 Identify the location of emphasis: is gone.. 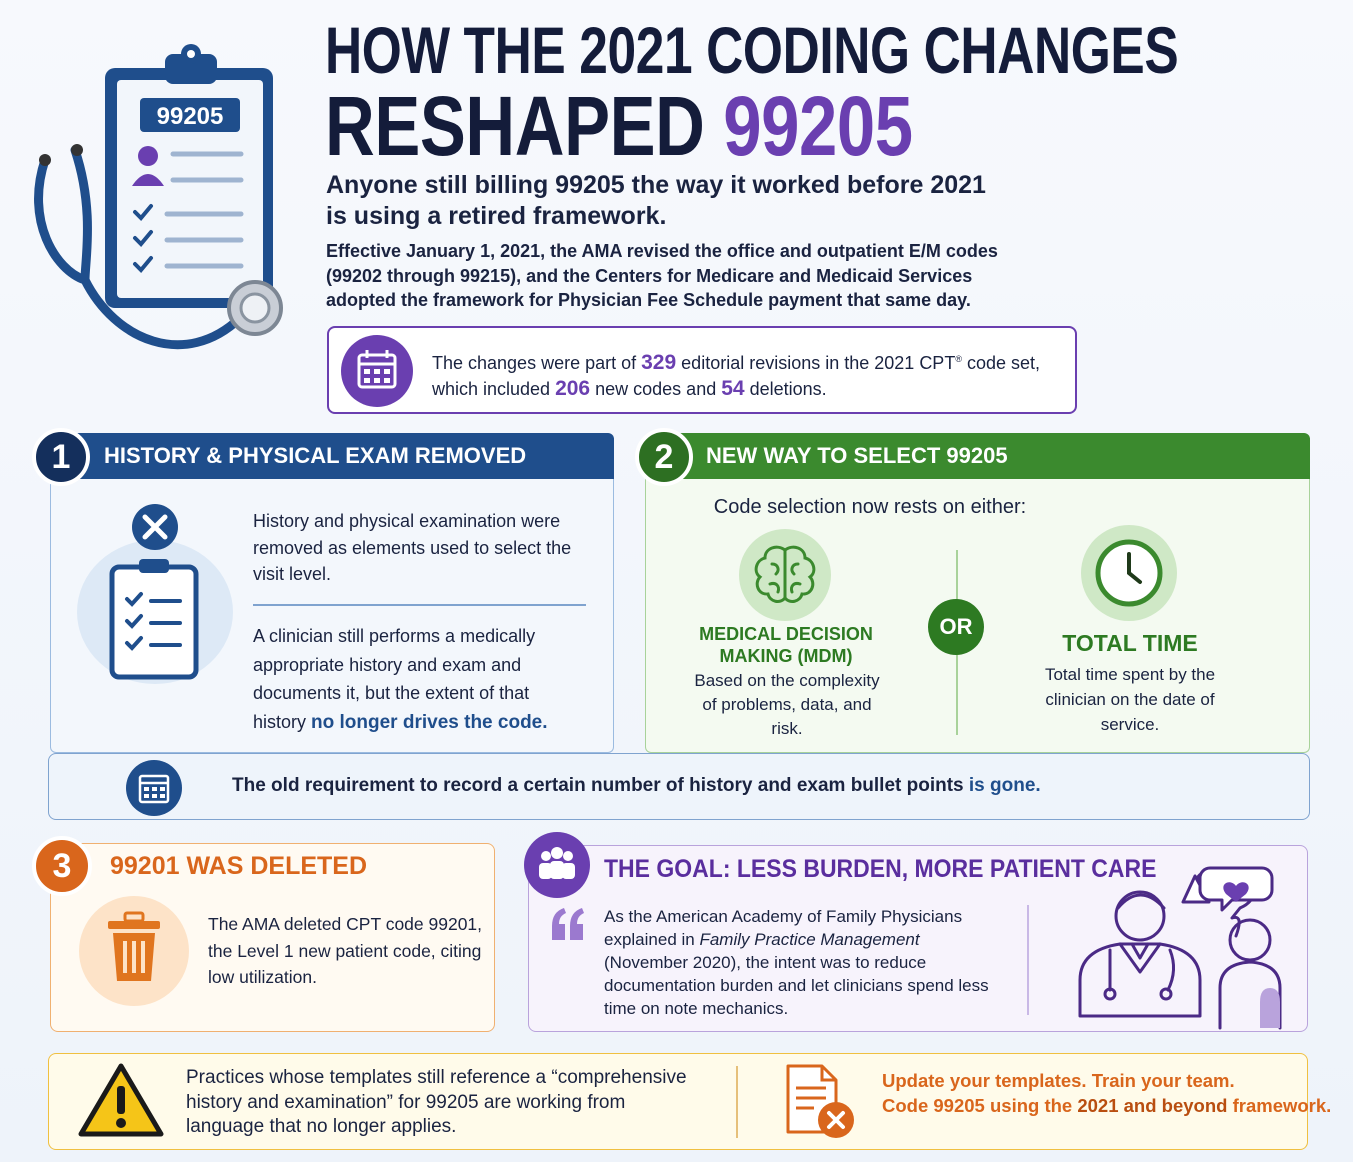
(1004, 785).